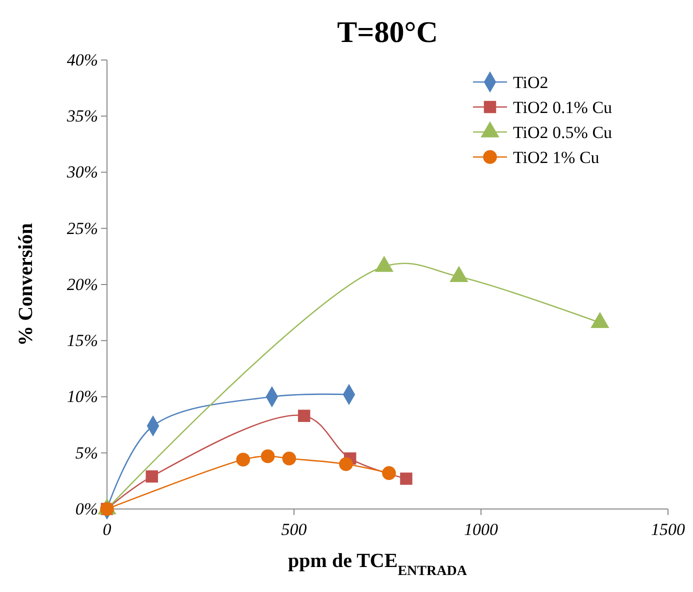  I want to click on y-tick-label: 15%, so click(82, 340).